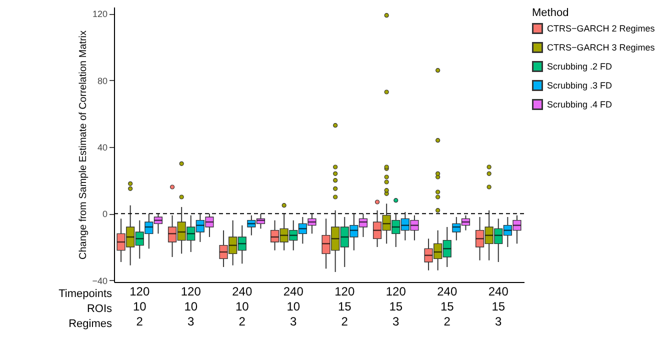  What do you see at coordinates (601, 29) in the screenshot?
I see `legend-label: CTRS−GARCH 2 Regimes` at bounding box center [601, 29].